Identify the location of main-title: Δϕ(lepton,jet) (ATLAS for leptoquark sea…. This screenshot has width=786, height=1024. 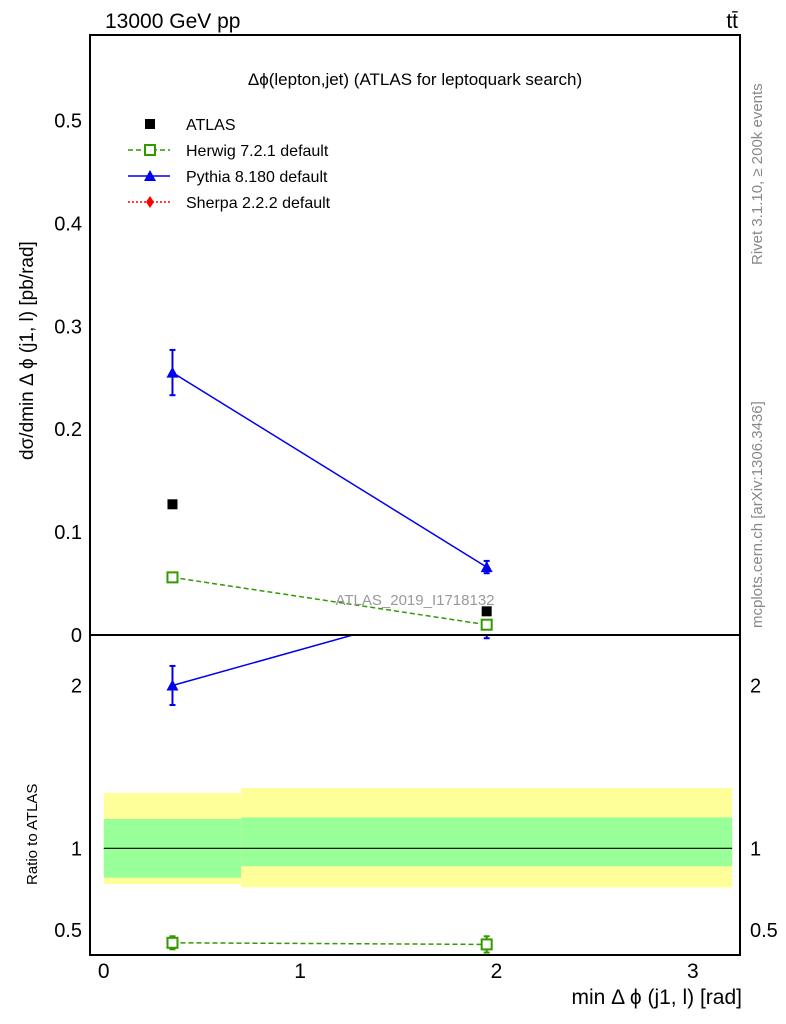
(415, 79).